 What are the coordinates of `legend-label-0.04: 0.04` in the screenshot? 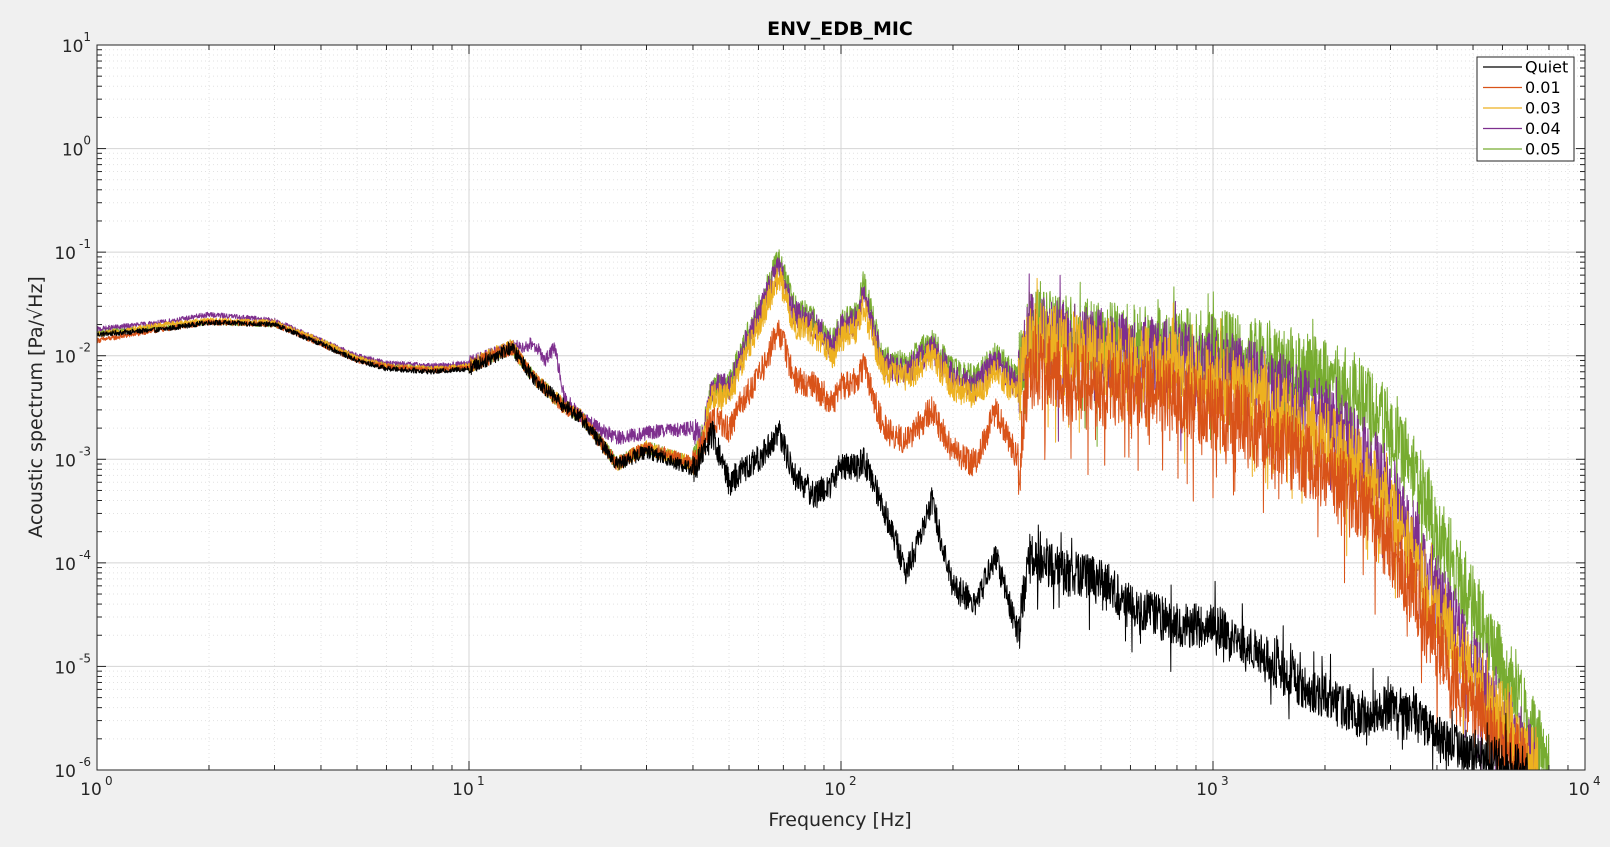 It's located at (1543, 128).